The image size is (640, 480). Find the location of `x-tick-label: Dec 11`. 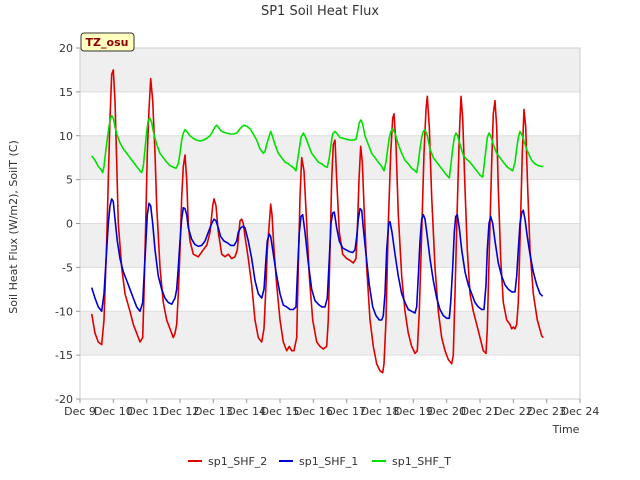

x-tick-label: Dec 11 is located at coordinates (146, 411).